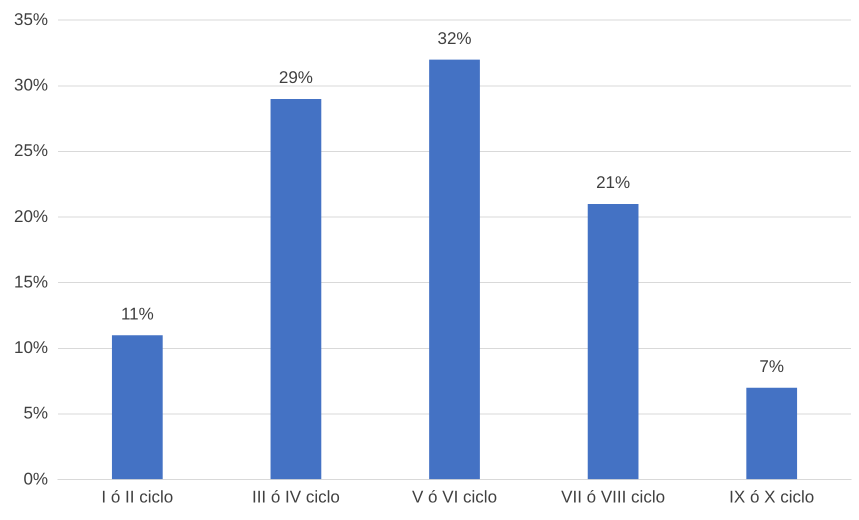 The image size is (859, 520). Describe the element at coordinates (137, 314) in the screenshot. I see `data-label: 11%` at that location.